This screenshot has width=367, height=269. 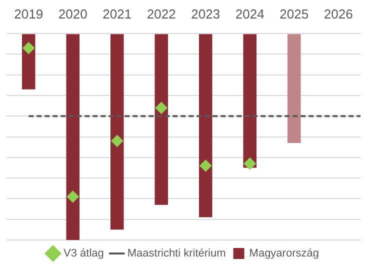 What do you see at coordinates (176, 254) in the screenshot?
I see `legend-label: Maastrichti kritérium` at bounding box center [176, 254].